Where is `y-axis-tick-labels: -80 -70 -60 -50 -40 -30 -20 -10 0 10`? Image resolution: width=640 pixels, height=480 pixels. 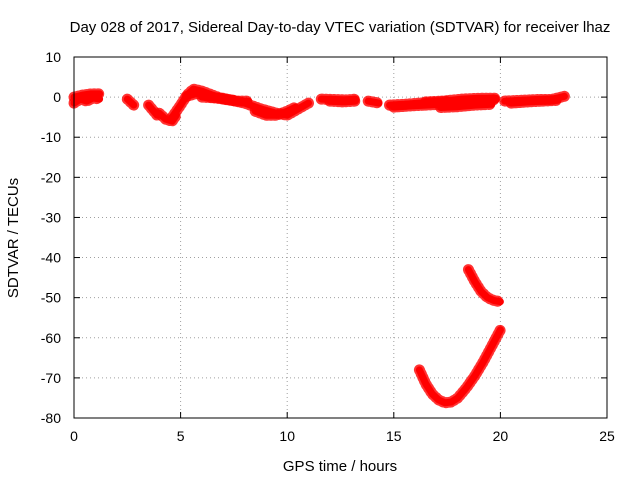 y-axis-tick-labels: -80 -70 -60 -50 -40 -30 -20 -10 0 10 is located at coordinates (51, 237).